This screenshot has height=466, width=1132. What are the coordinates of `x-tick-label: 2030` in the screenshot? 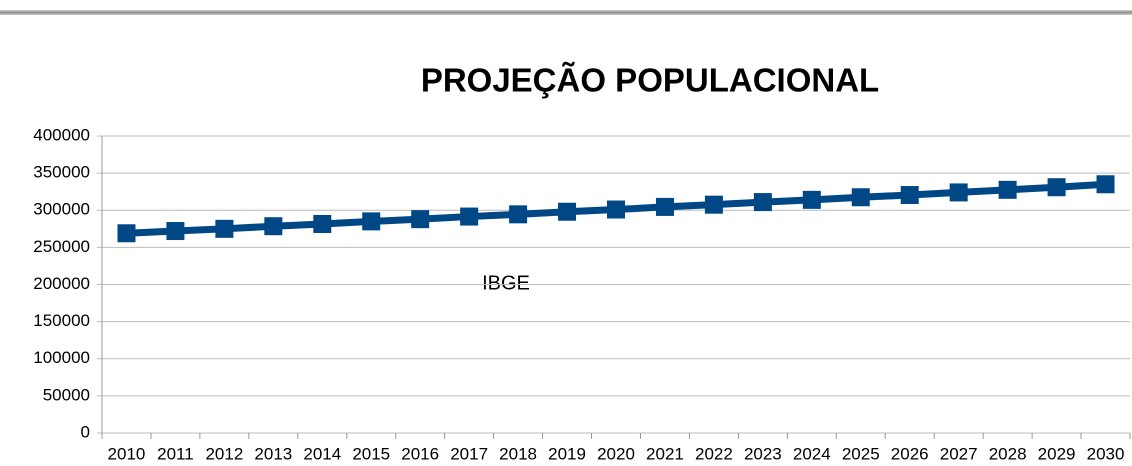 It's located at (1106, 453).